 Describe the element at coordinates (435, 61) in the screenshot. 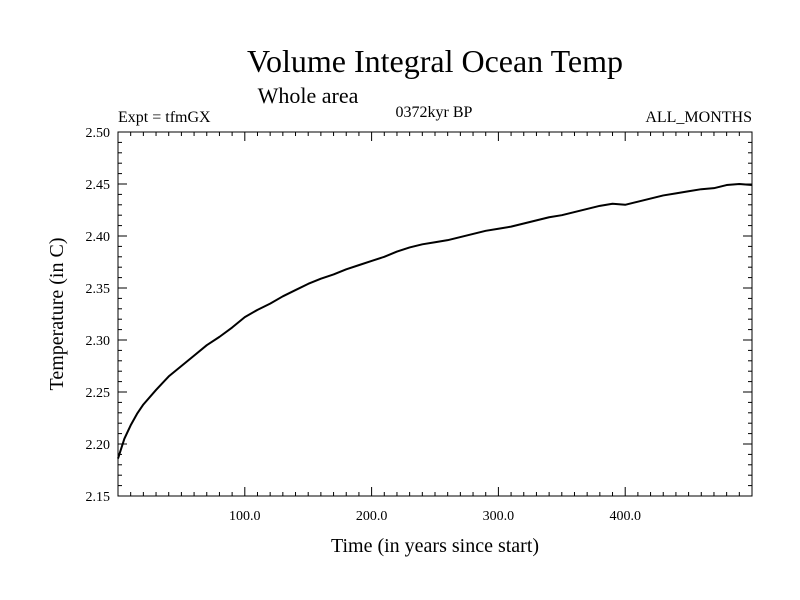

I see `chart-title: Volume Integral Ocean Temp` at that location.